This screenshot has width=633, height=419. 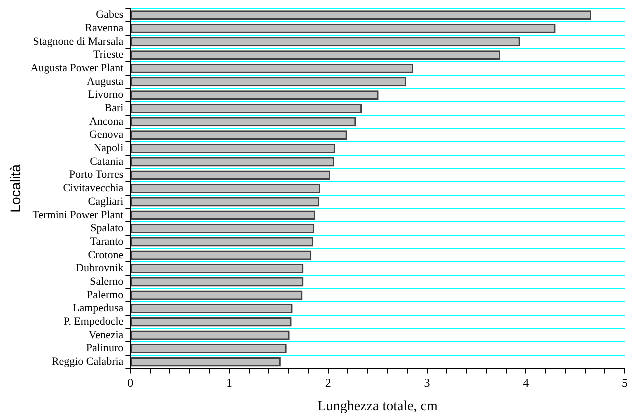 I want to click on y-tick-label: Stagnone di Marsala, so click(x=78, y=42).